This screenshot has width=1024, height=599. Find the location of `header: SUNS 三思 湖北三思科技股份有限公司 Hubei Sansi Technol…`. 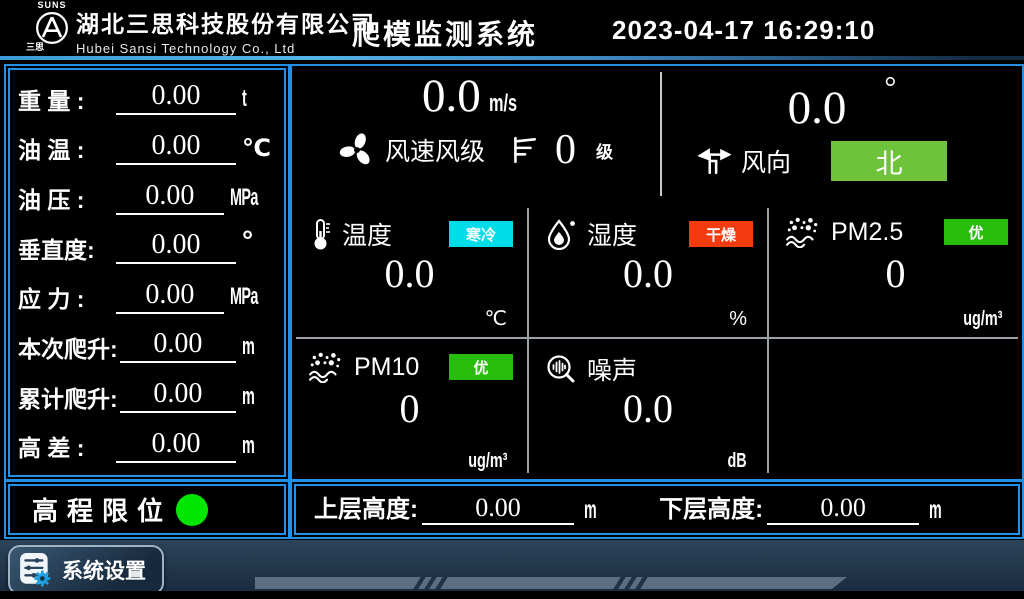

header: SUNS 三思 湖北三思科技股份有限公司 Hubei Sansi Technol… is located at coordinates (512, 28).